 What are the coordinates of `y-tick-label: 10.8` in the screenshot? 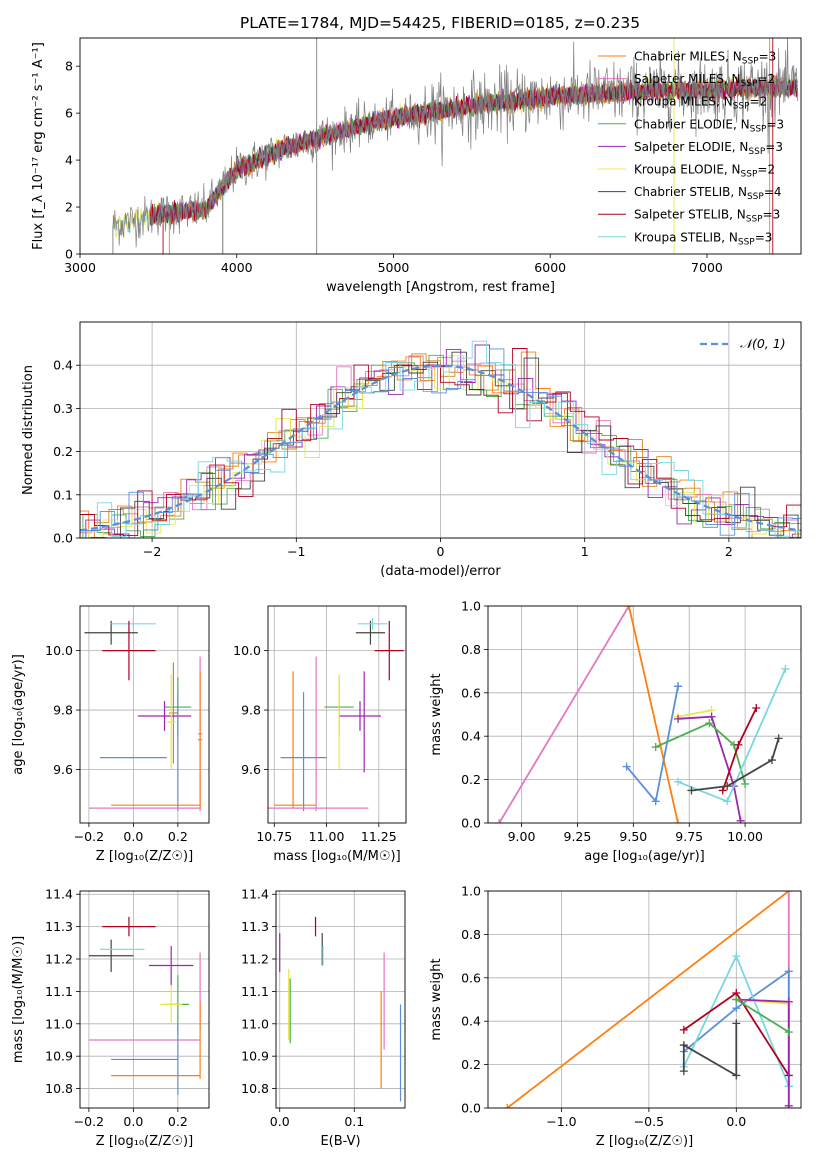 It's located at (59, 1088).